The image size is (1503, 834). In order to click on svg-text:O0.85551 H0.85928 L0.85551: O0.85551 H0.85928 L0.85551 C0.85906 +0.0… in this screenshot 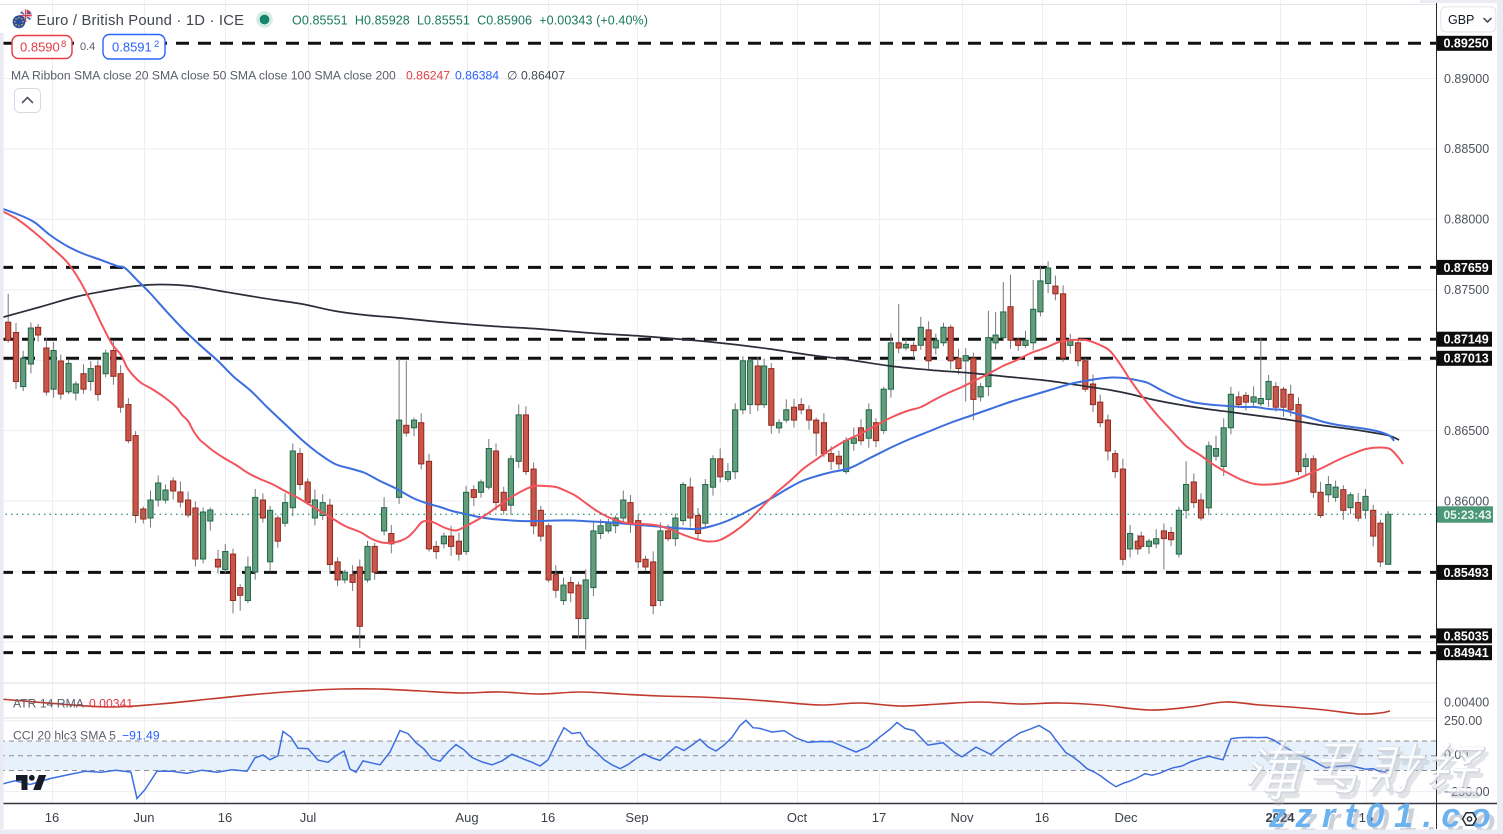, I will do `click(470, 20)`.